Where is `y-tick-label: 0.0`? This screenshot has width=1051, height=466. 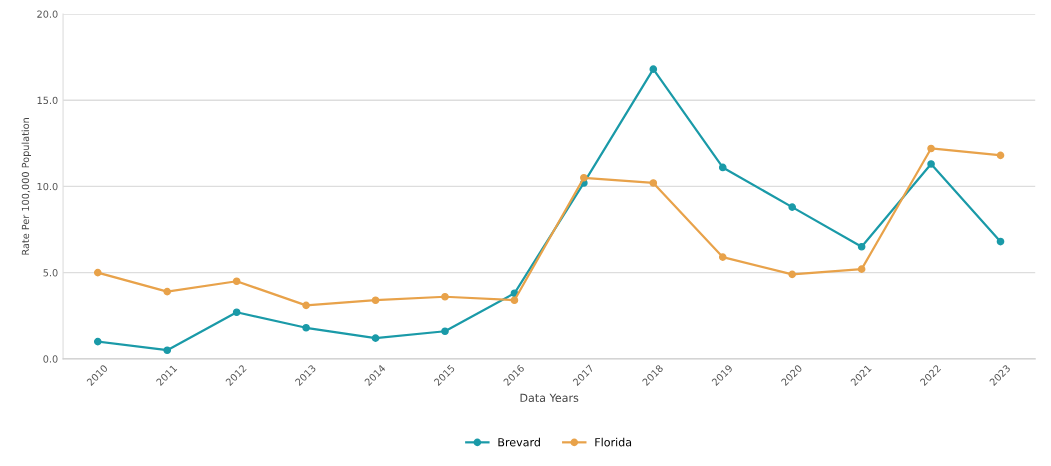 y-tick-label: 0.0 is located at coordinates (50, 359).